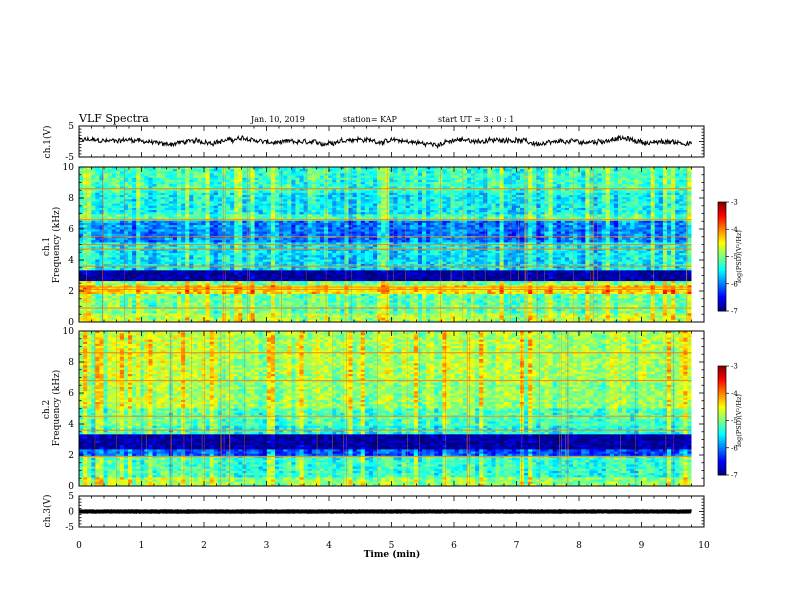 This screenshot has width=792, height=612. I want to click on ch2-colorbar: -3 -4 -5 -6 -7 log(PSD)(V²/Hz), so click(730, 421).